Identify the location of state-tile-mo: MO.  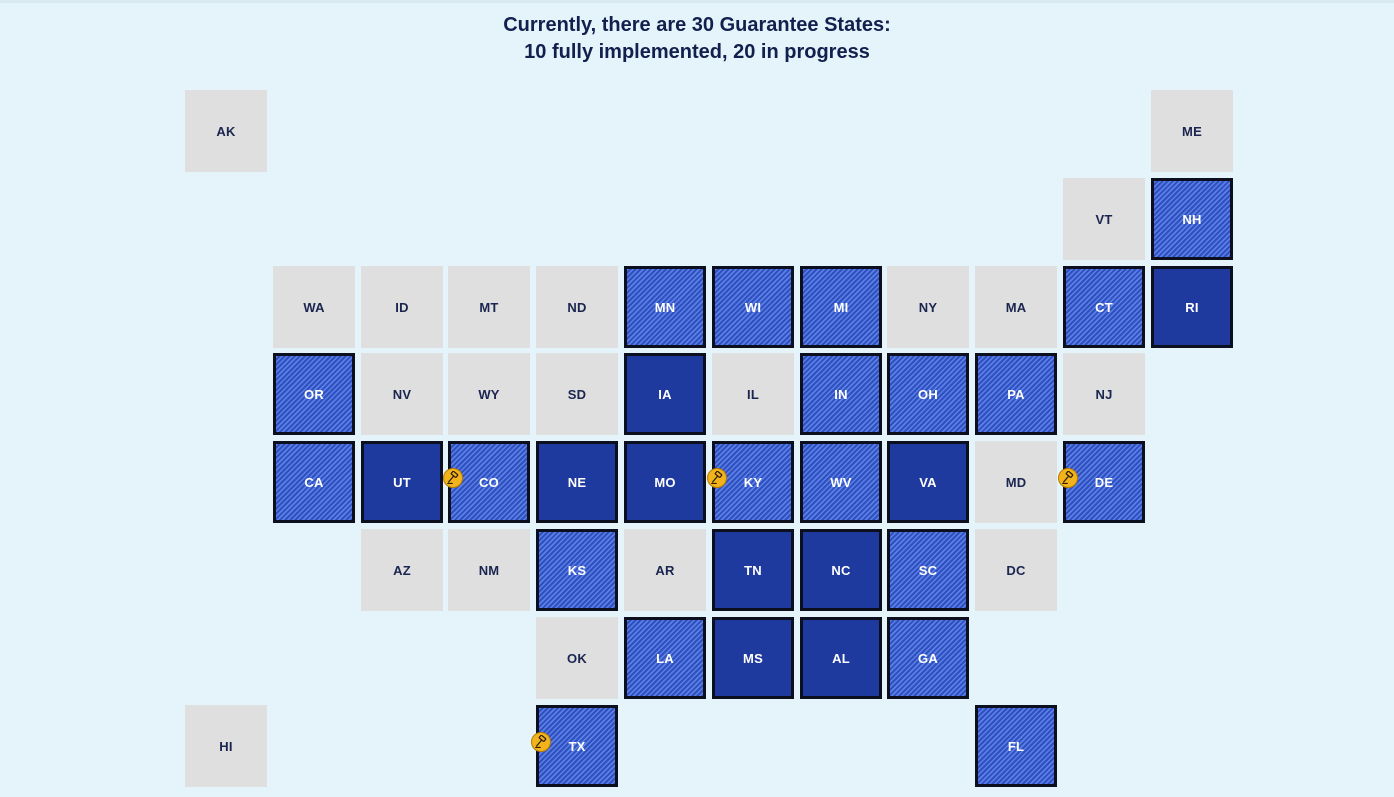
(665, 482).